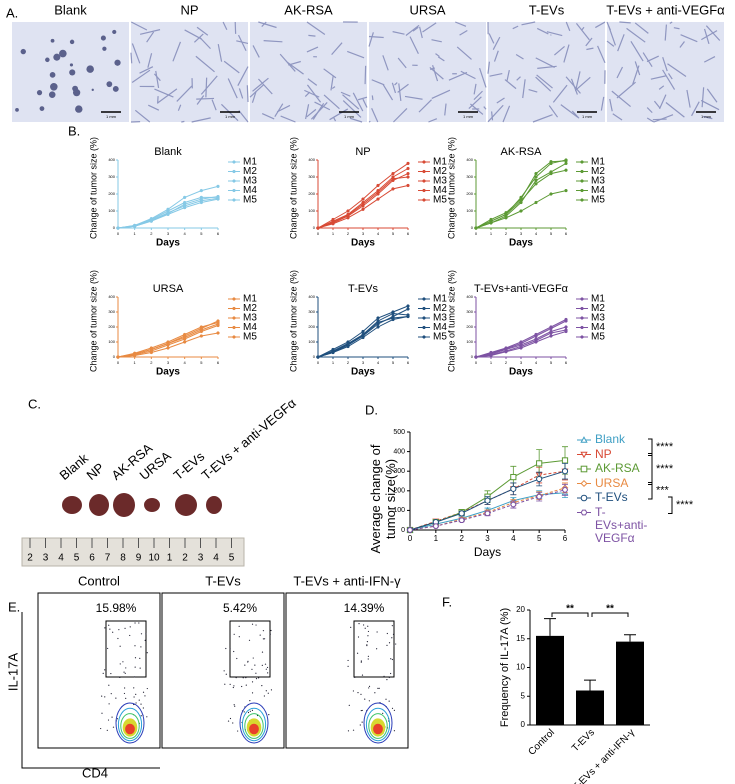 The image size is (735, 784). I want to click on legend-label: M1, so click(598, 162).